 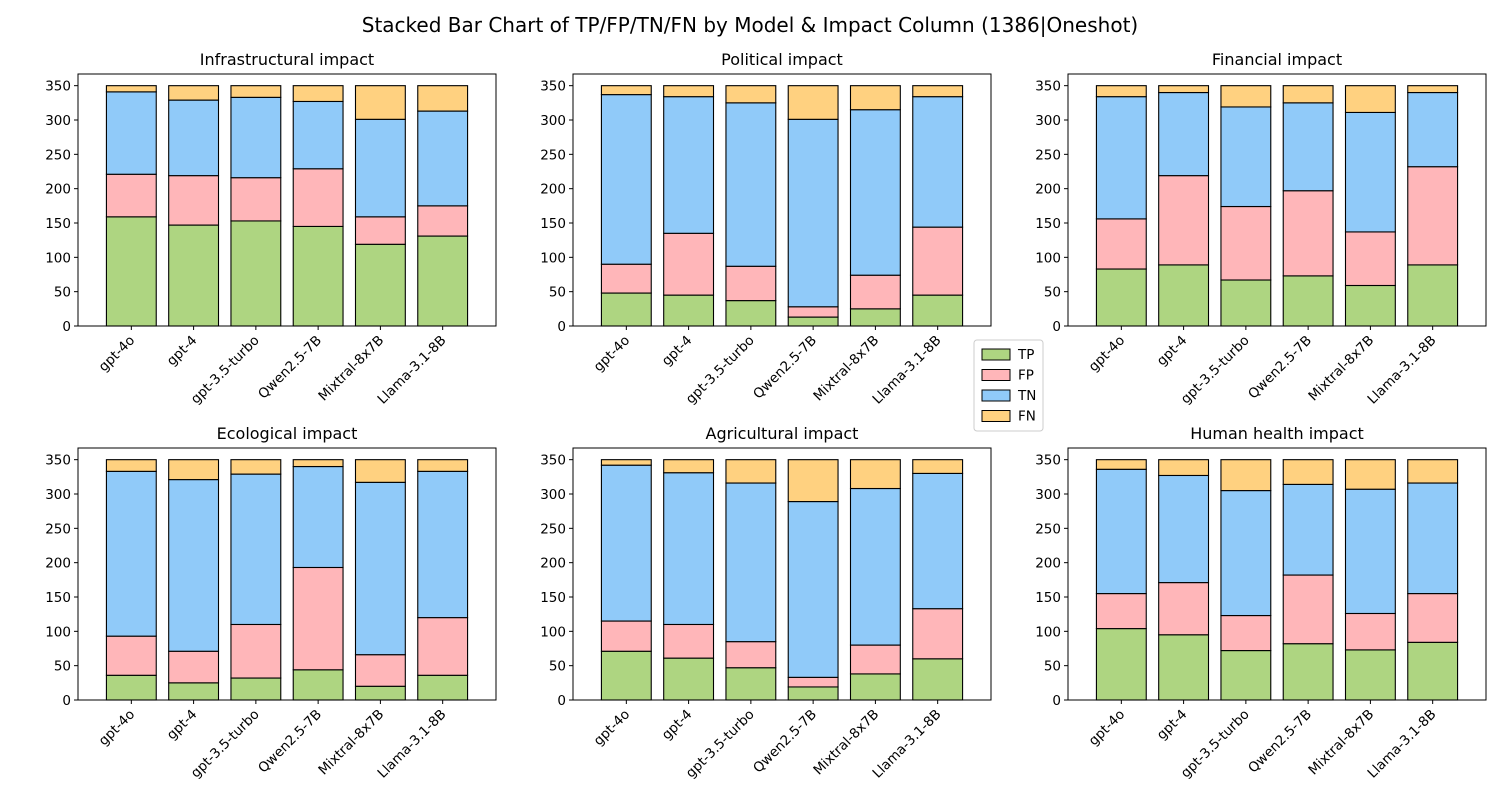 I want to click on bar-segment-tp-mixtral-8x7b, so click(x=380, y=693).